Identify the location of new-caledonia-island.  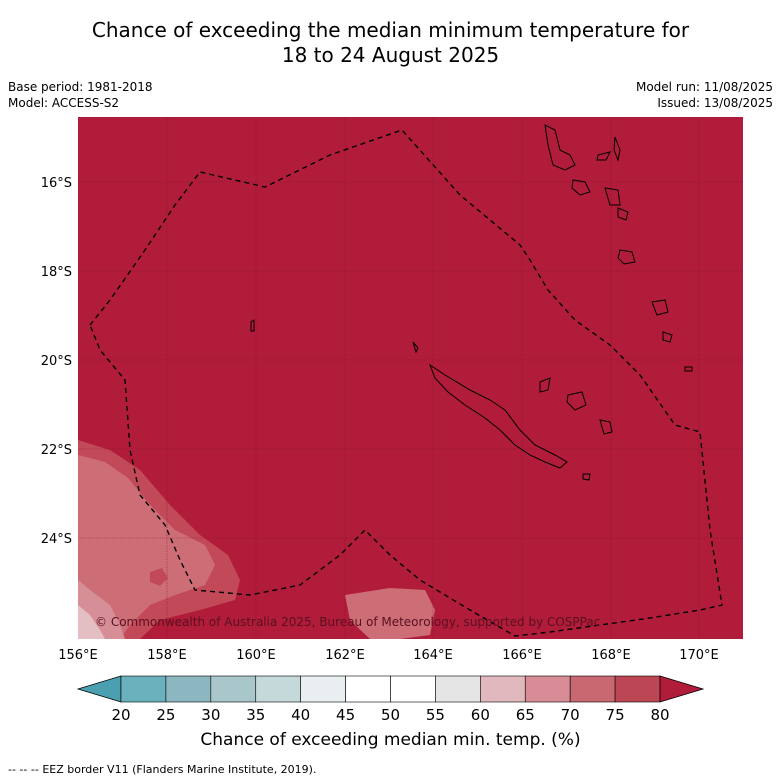
(498, 416).